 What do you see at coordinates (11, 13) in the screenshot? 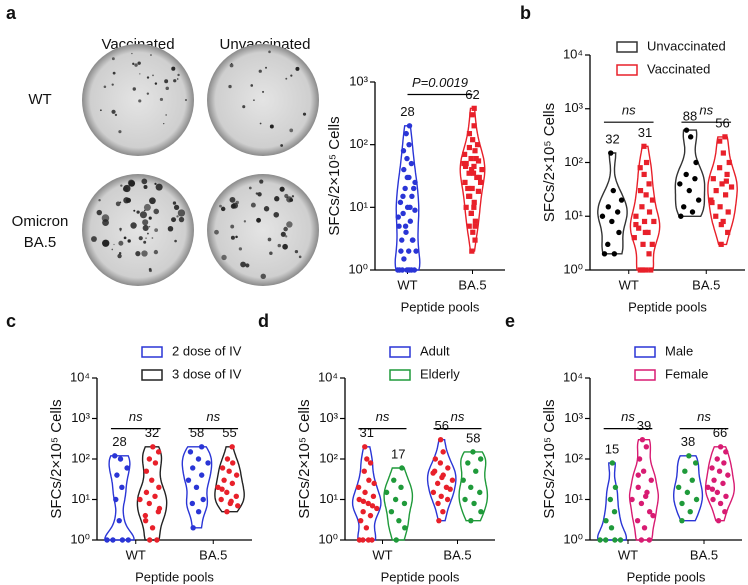
I see `panel-label: a` at bounding box center [11, 13].